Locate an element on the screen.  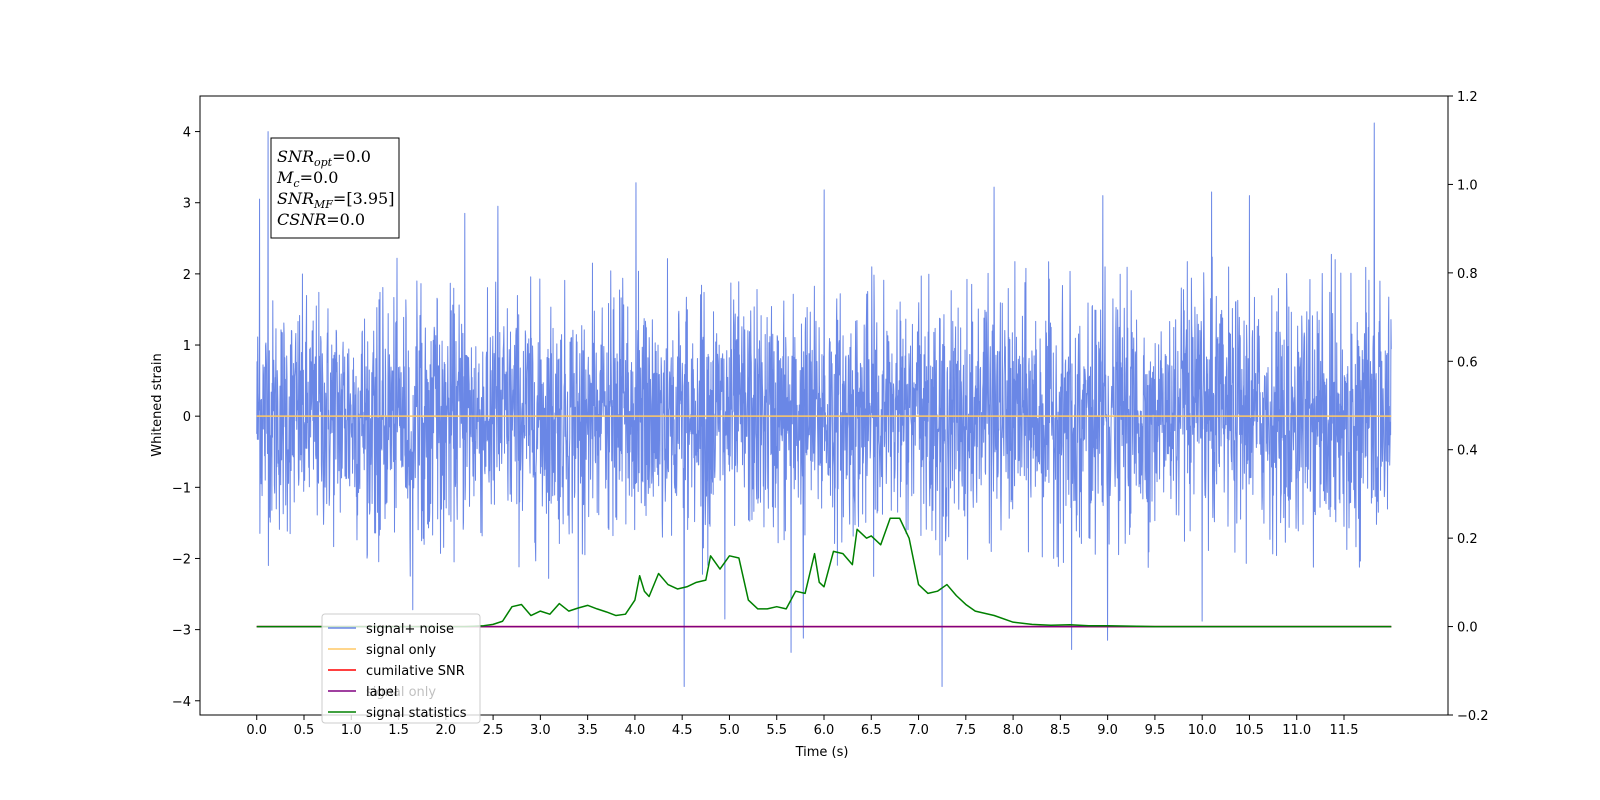
y-tick-label-left: 3 is located at coordinates (187, 204).